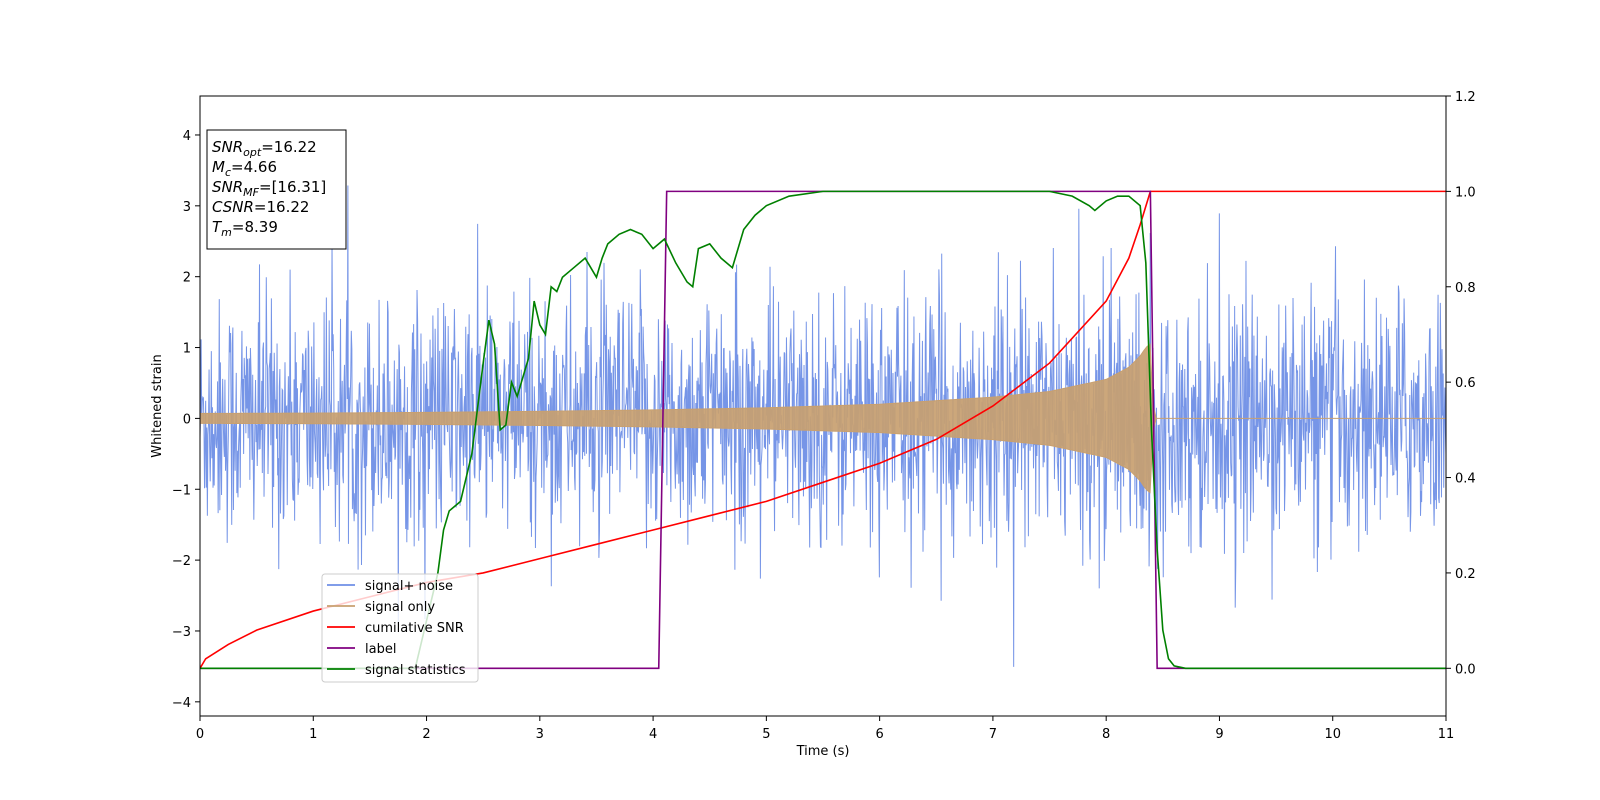 The height and width of the screenshot is (800, 1600). I want to click on x-tick-label: 11, so click(1446, 734).